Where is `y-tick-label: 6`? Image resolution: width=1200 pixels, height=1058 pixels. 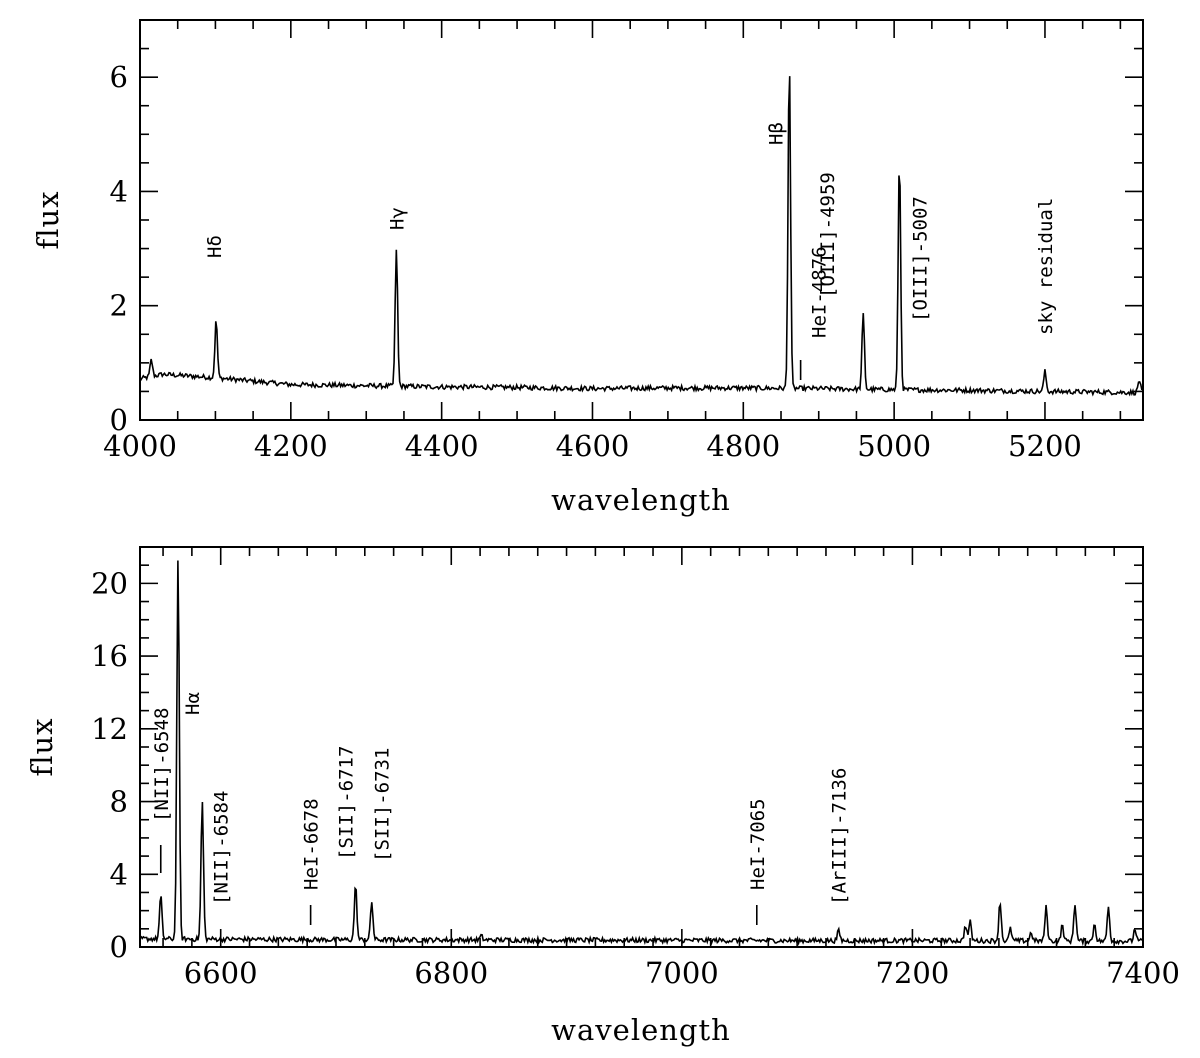
y-tick-label: 6 is located at coordinates (119, 77).